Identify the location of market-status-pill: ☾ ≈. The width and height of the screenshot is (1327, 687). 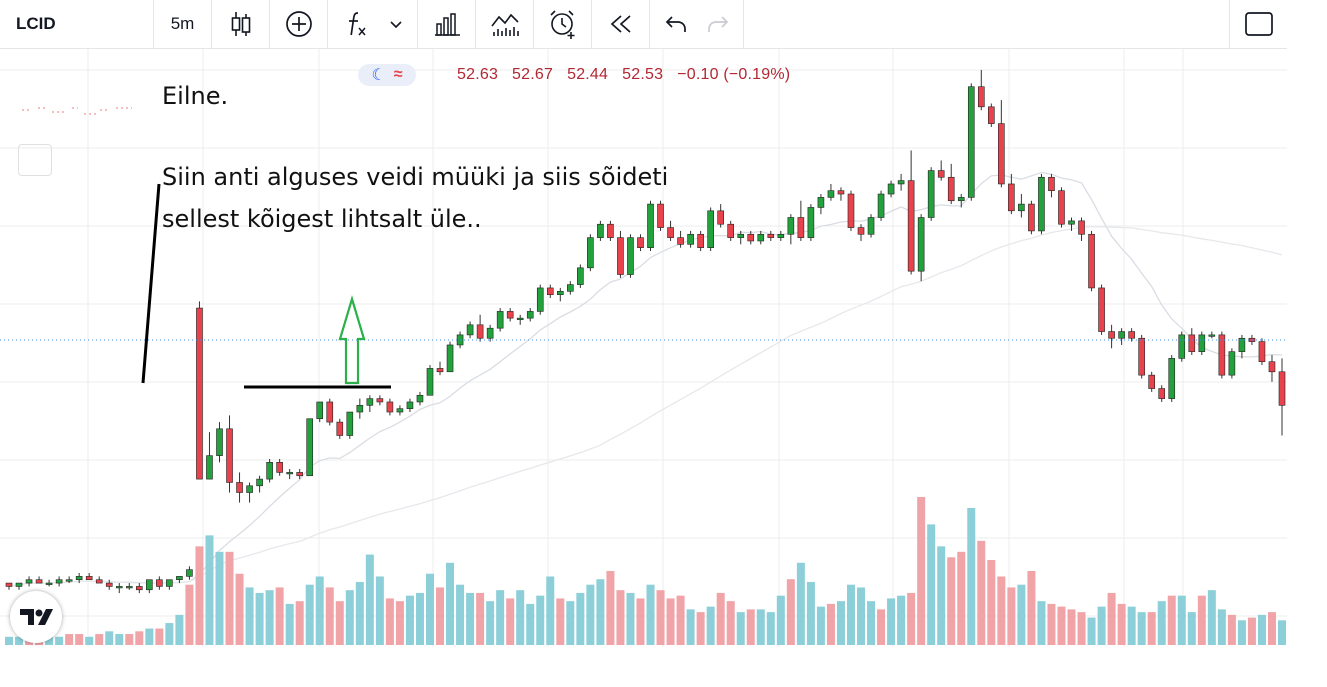
(387, 75).